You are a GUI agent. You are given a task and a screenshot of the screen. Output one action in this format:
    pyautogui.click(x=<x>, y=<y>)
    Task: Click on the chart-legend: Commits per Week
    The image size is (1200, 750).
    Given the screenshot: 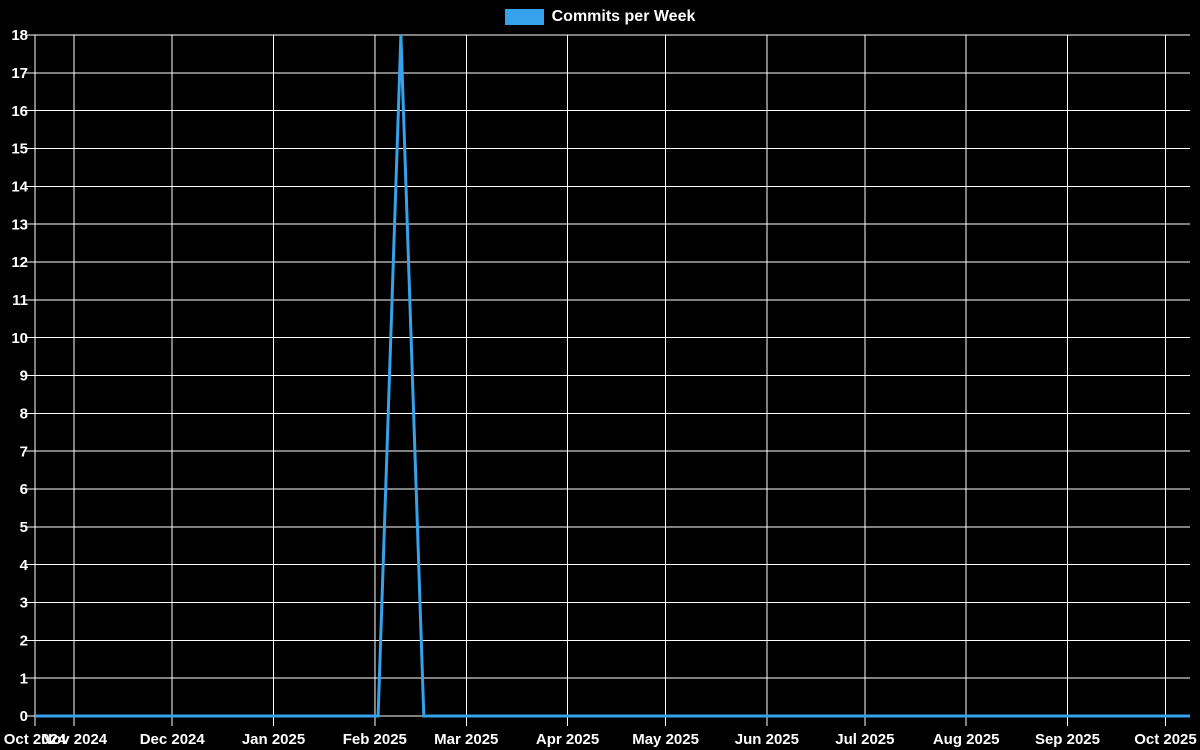 What is the action you would take?
    pyautogui.click(x=600, y=16)
    